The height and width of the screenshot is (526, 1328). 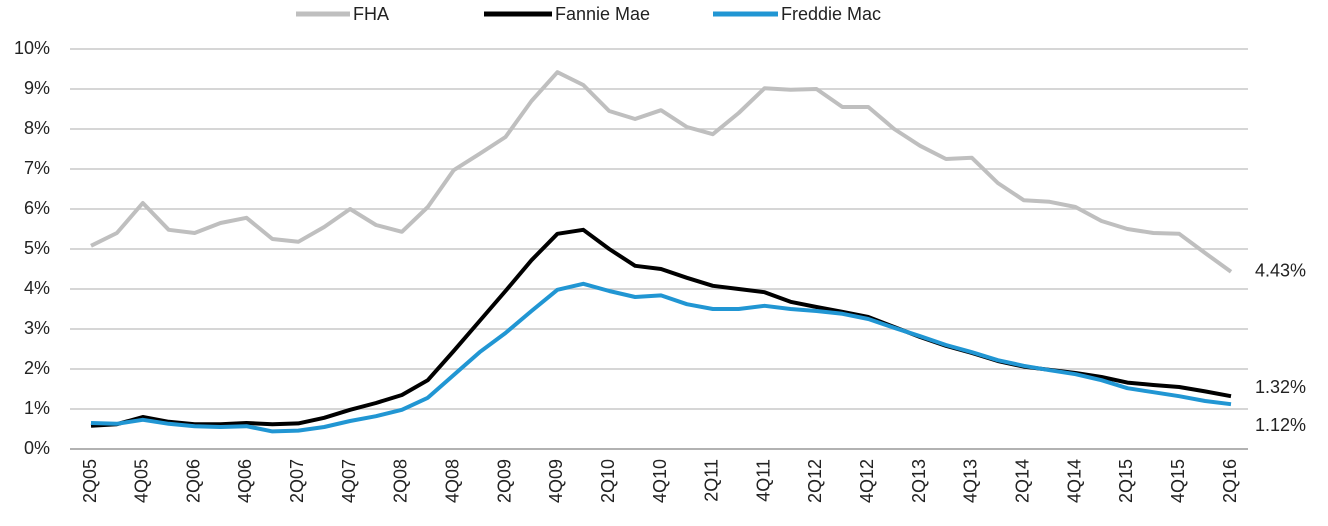 I want to click on y-tick-label: 3%, so click(x=37, y=328).